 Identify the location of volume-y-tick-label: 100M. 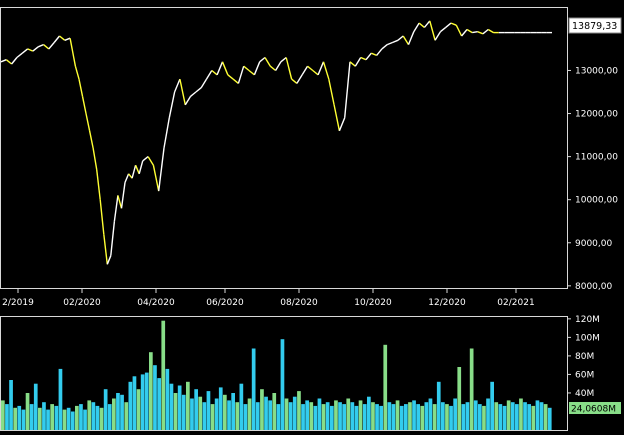
(587, 338).